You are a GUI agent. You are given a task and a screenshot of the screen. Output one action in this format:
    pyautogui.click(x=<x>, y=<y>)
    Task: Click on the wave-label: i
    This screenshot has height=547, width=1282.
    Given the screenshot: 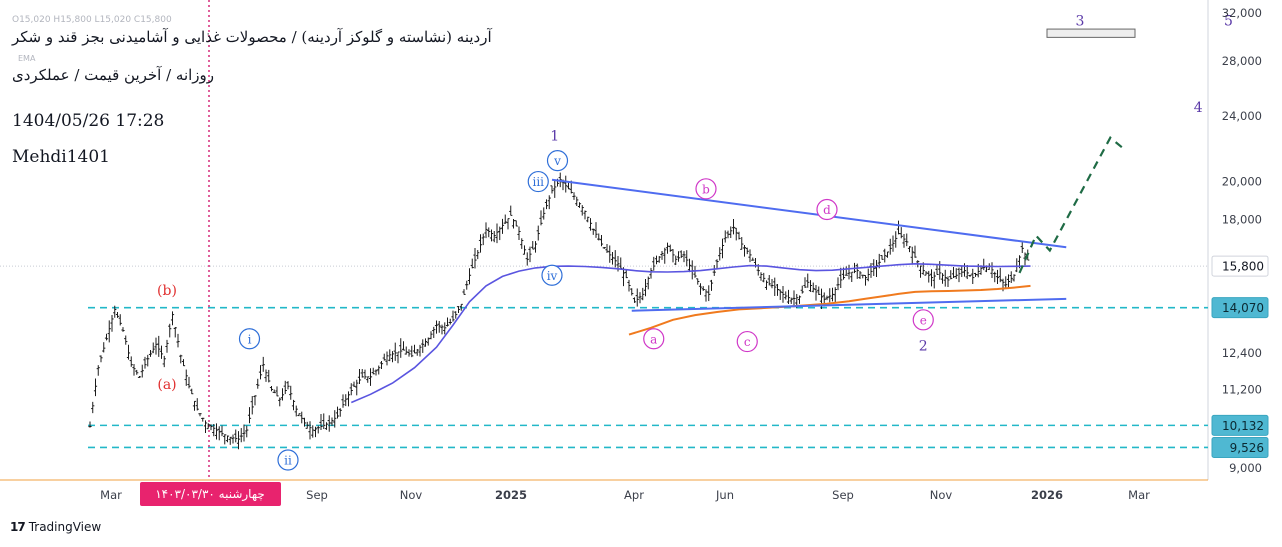 What is the action you would take?
    pyautogui.click(x=250, y=339)
    